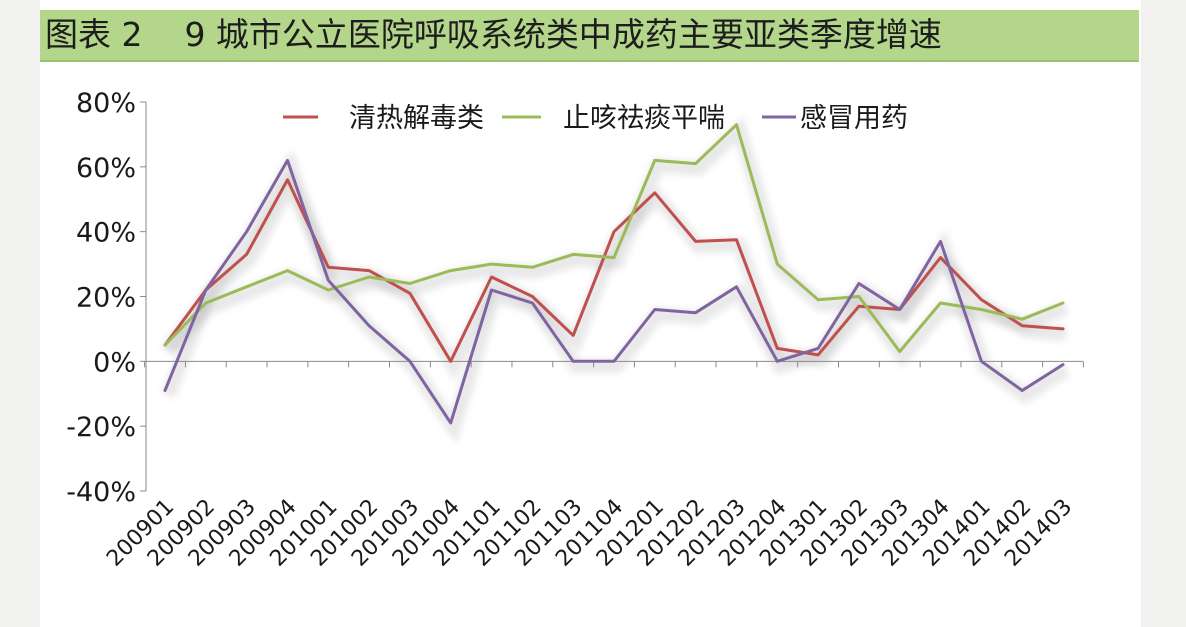 The width and height of the screenshot is (1186, 627). Describe the element at coordinates (854, 118) in the screenshot. I see `legend-label: 感冒用药` at that location.